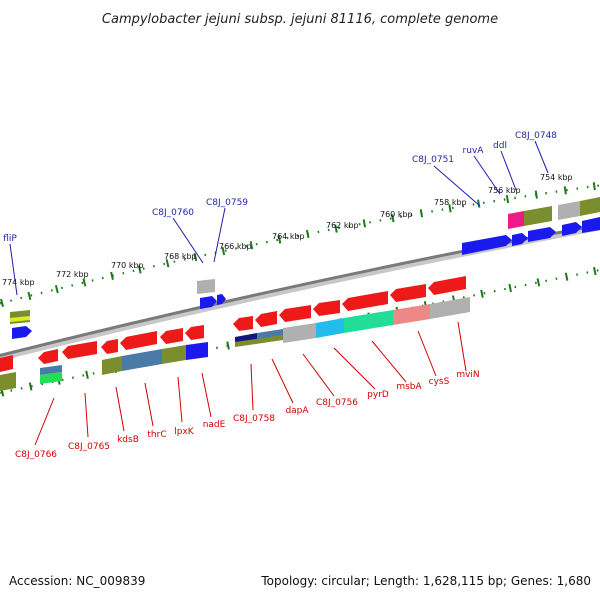 This screenshot has width=600, height=600. What do you see at coordinates (467, 375) in the screenshot?
I see `gene-label: mviN` at bounding box center [467, 375].